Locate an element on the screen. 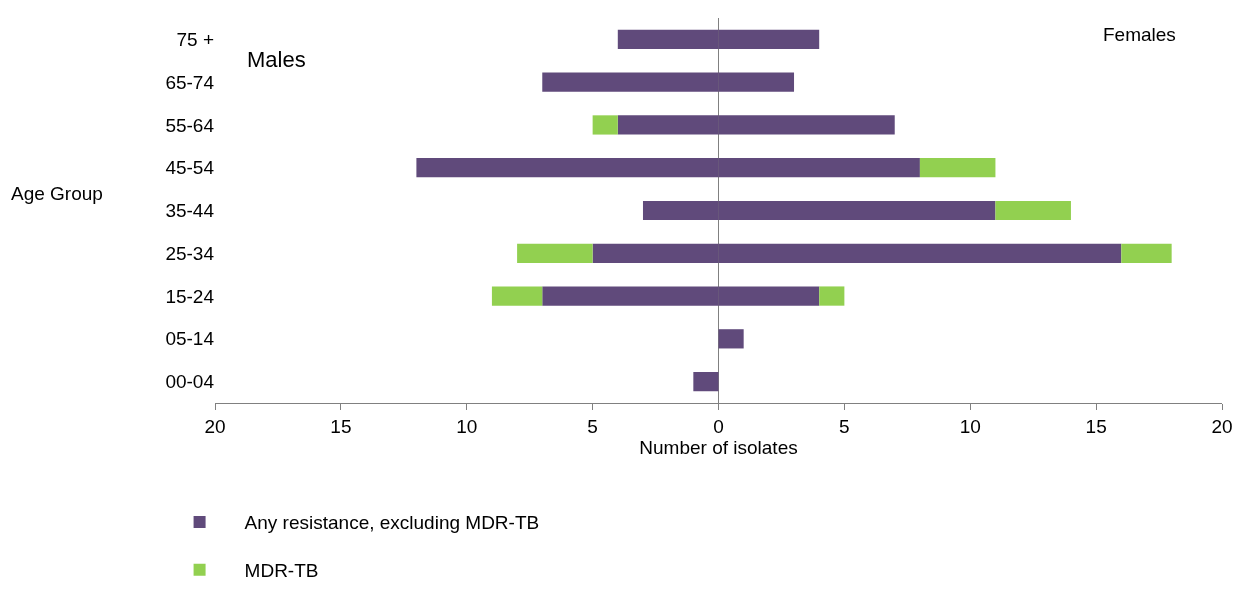 This screenshot has height=616, width=1238. y-tick-label: 15-24 is located at coordinates (190, 296).